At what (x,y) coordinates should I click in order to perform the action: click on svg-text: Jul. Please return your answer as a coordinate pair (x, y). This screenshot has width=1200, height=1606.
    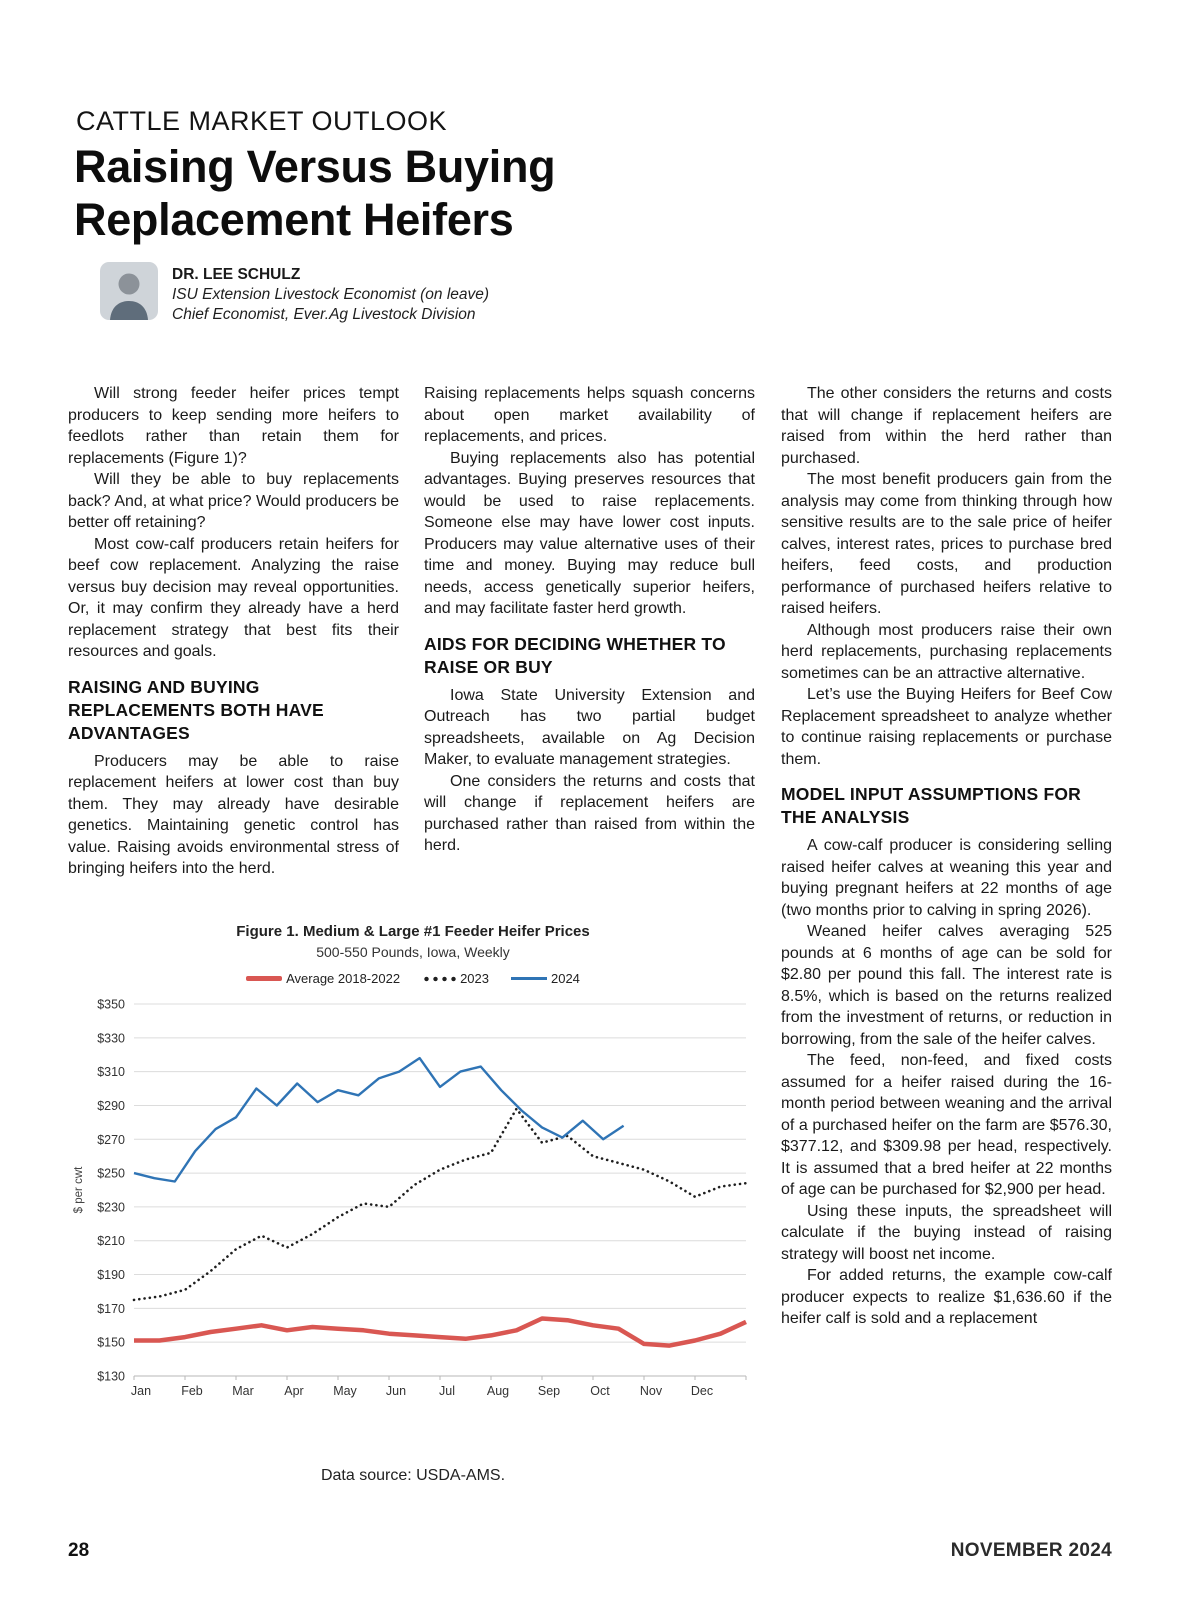
    Looking at the image, I should click on (447, 1391).